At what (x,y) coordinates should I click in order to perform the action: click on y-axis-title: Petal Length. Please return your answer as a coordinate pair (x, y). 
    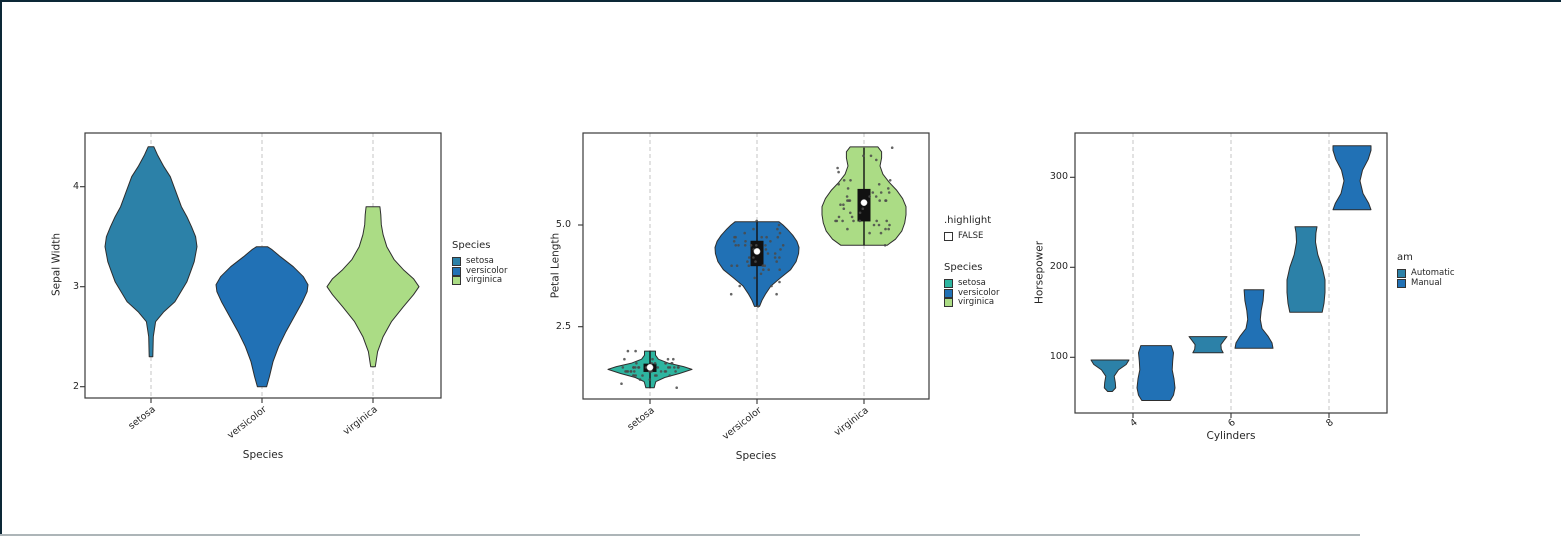
    Looking at the image, I should click on (555, 265).